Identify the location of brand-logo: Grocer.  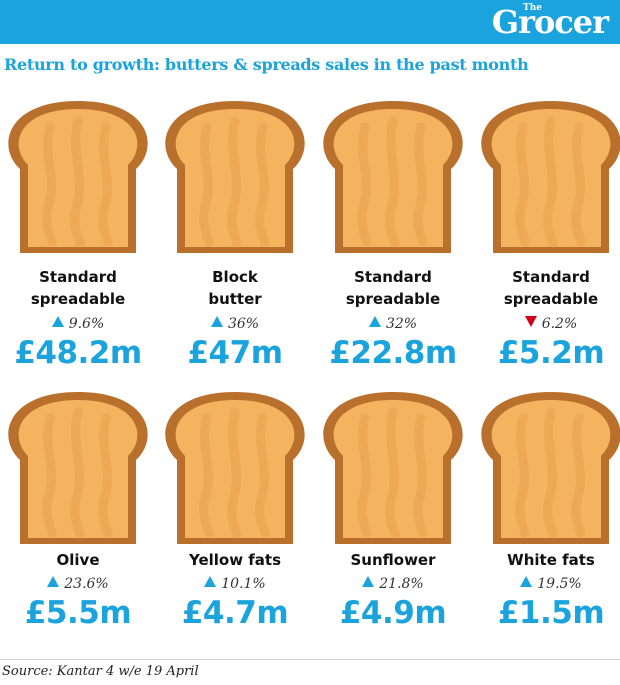
(550, 22).